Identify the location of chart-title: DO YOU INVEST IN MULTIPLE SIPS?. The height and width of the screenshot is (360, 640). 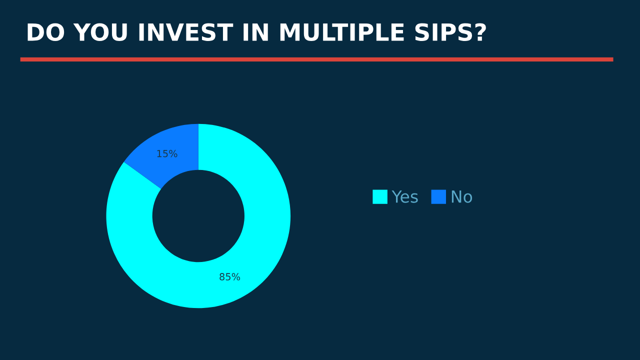
(257, 32).